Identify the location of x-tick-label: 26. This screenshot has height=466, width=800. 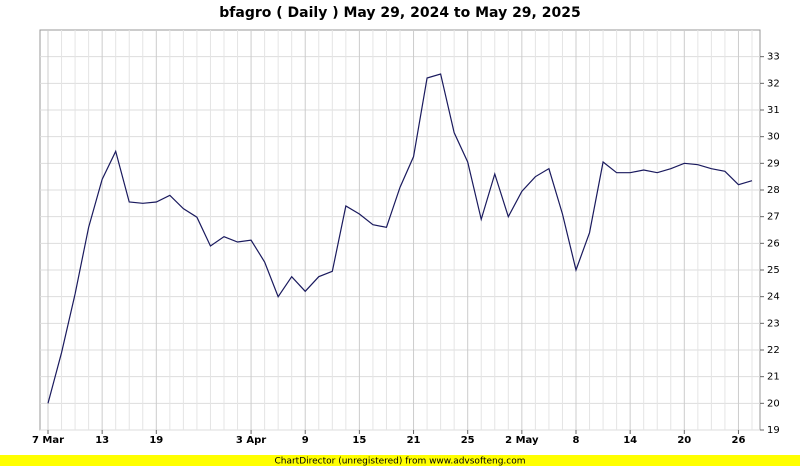
(739, 440).